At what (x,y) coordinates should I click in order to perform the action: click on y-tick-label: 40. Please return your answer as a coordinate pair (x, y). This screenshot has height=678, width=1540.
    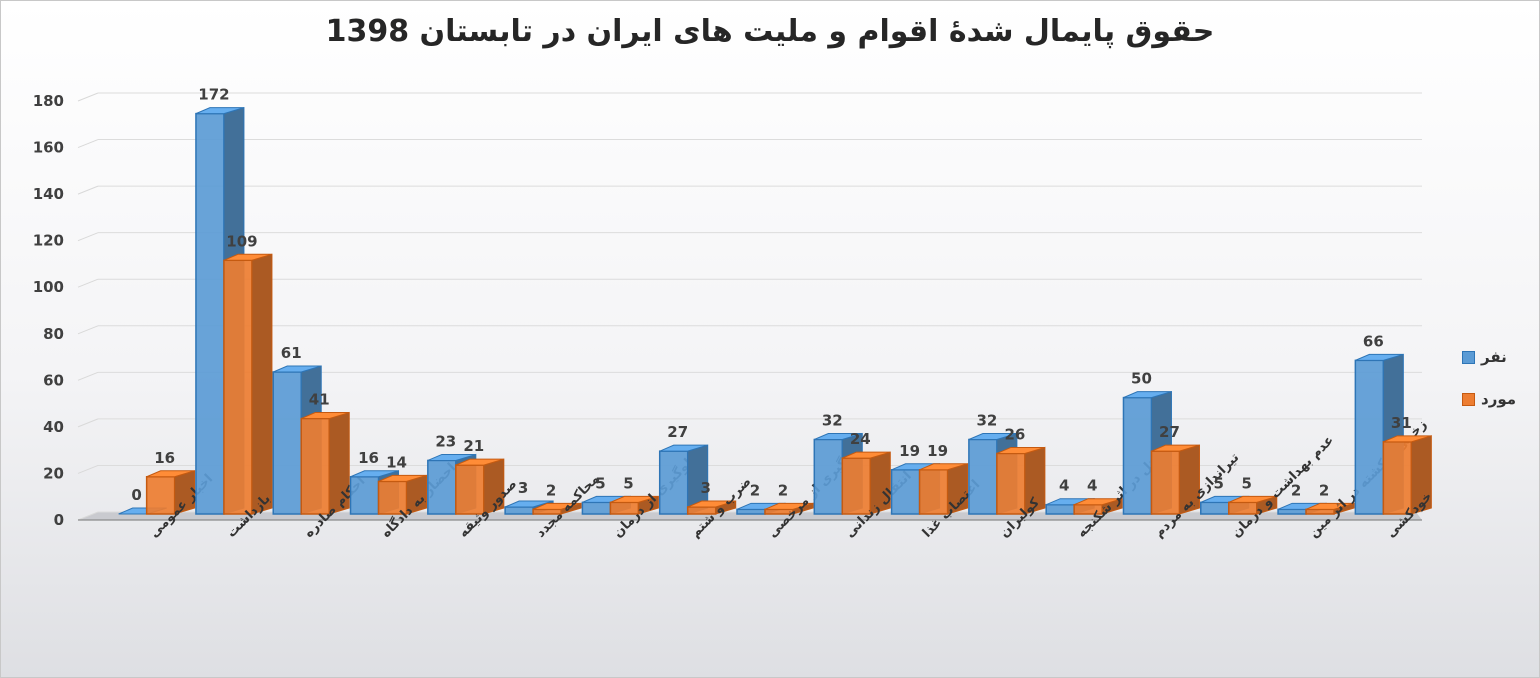
    Looking at the image, I should click on (53, 427).